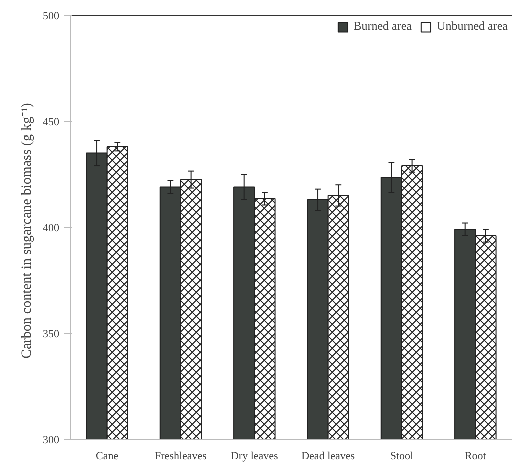 The width and height of the screenshot is (522, 465). What do you see at coordinates (475, 456) in the screenshot?
I see `x-tick-label: Root` at bounding box center [475, 456].